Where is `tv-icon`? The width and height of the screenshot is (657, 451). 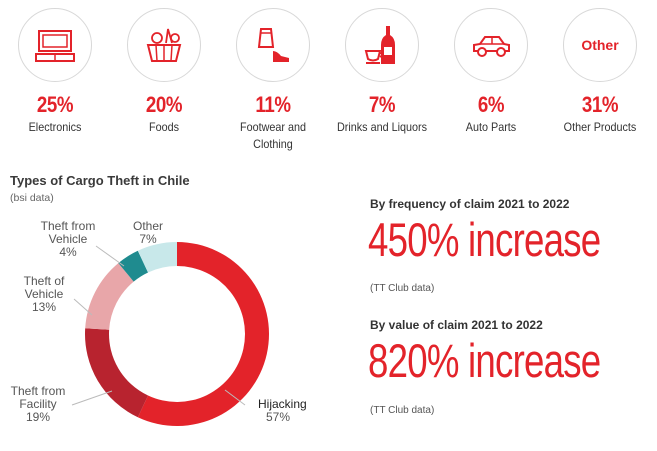
tv-icon is located at coordinates (55, 45).